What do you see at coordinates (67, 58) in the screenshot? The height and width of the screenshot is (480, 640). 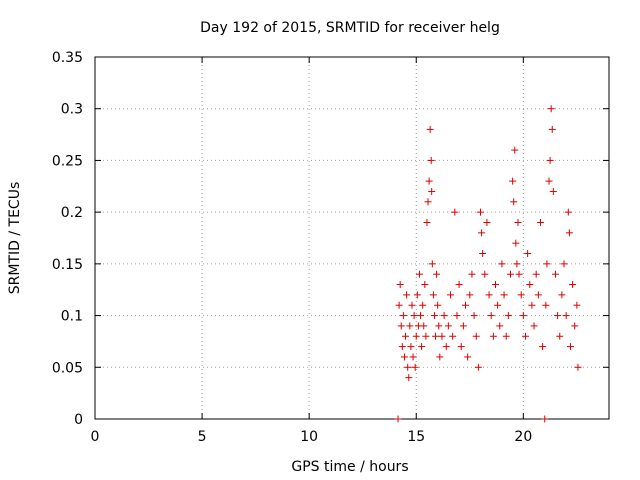 I see `y-tick-label: 0.35` at bounding box center [67, 58].